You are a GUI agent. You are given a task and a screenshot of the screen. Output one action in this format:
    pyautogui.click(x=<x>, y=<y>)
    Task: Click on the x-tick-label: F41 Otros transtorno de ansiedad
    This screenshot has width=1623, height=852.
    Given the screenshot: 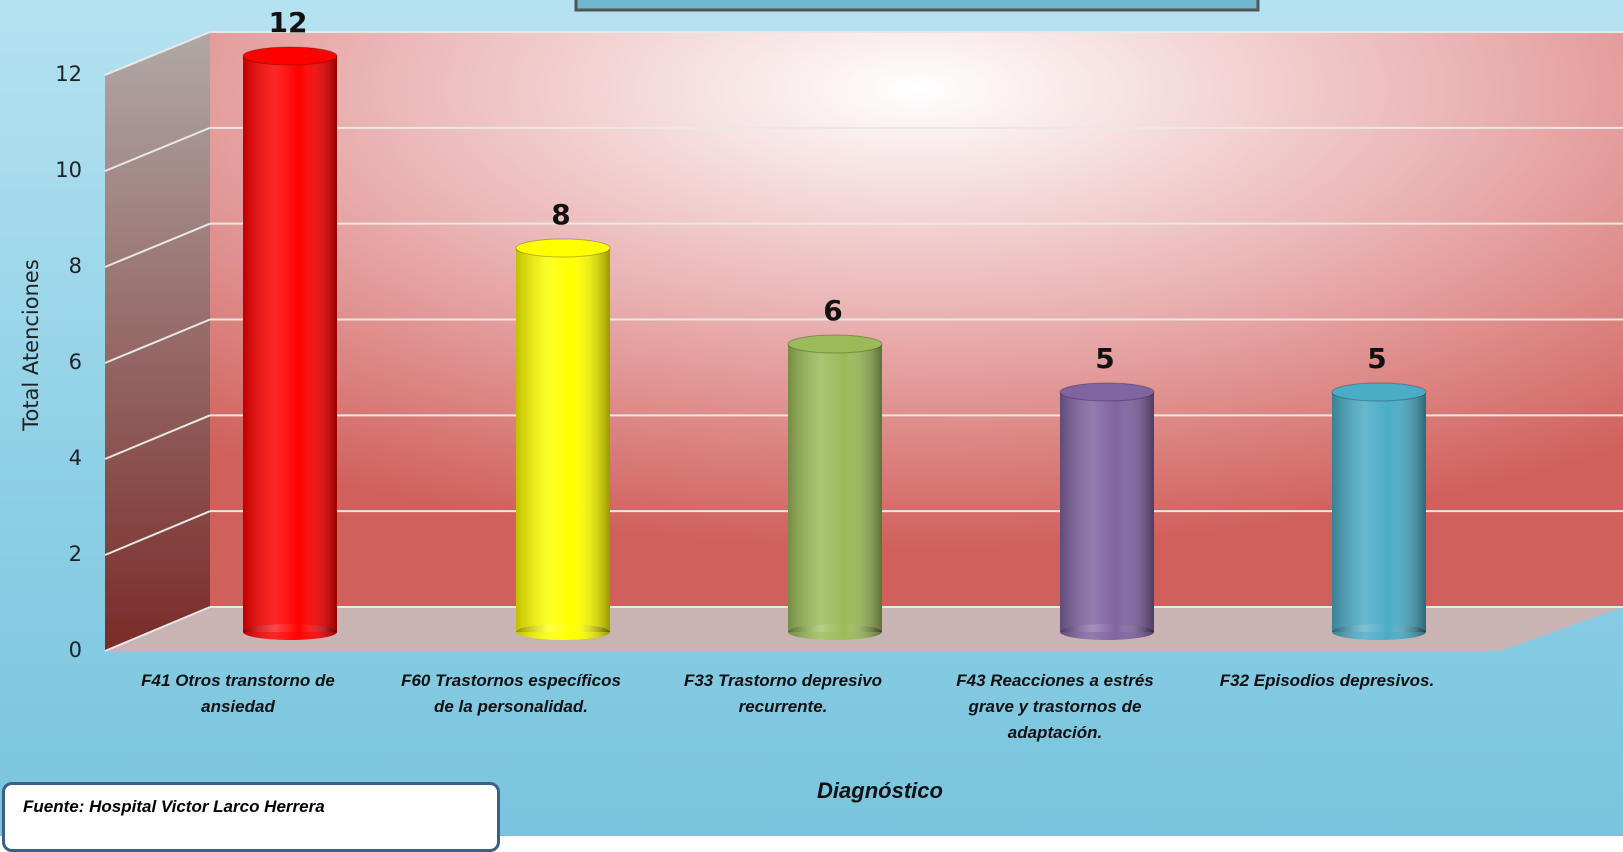 What is the action you would take?
    pyautogui.click(x=238, y=693)
    